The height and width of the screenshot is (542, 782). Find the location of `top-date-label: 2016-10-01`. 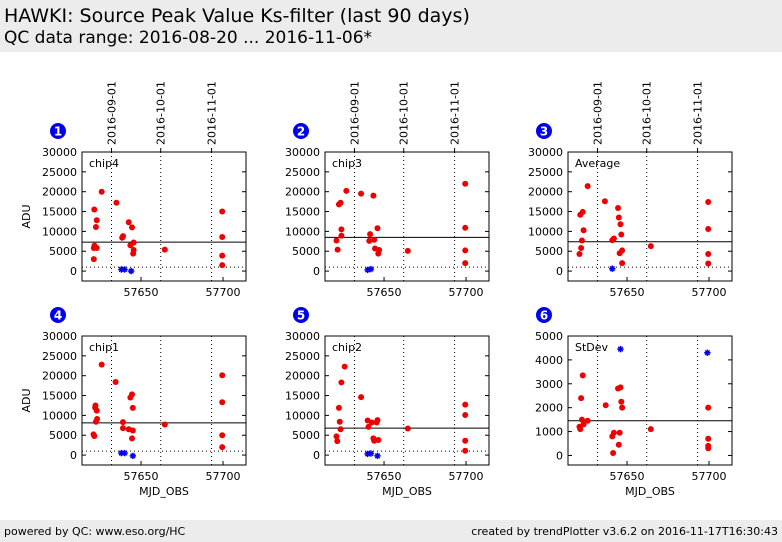

top-date-label: 2016-10-01 is located at coordinates (647, 113).